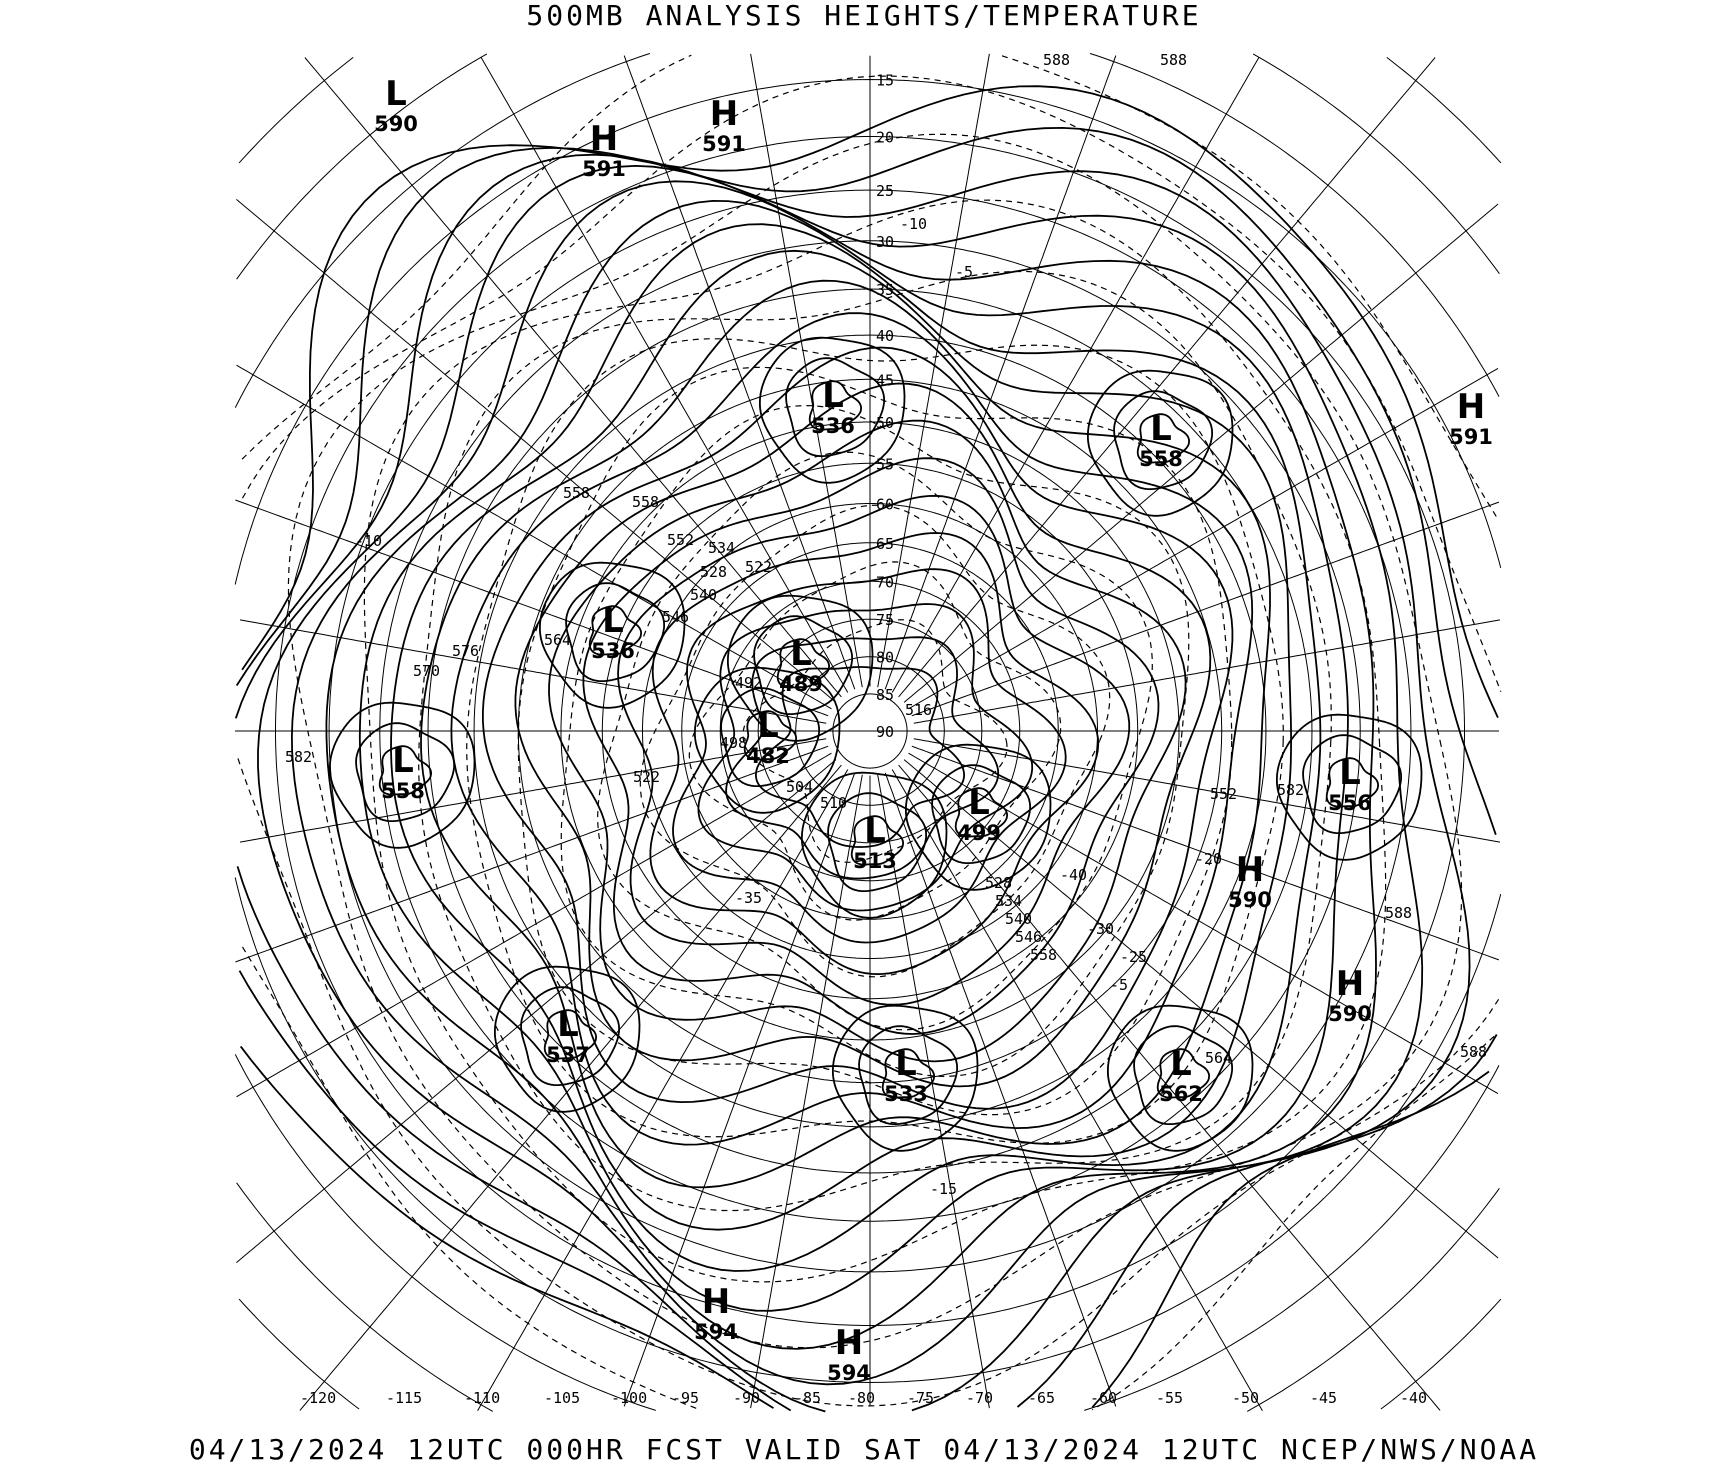 This screenshot has width=1728, height=1478. Describe the element at coordinates (568, 1055) in the screenshot. I see `center-height-value: 537` at that location.